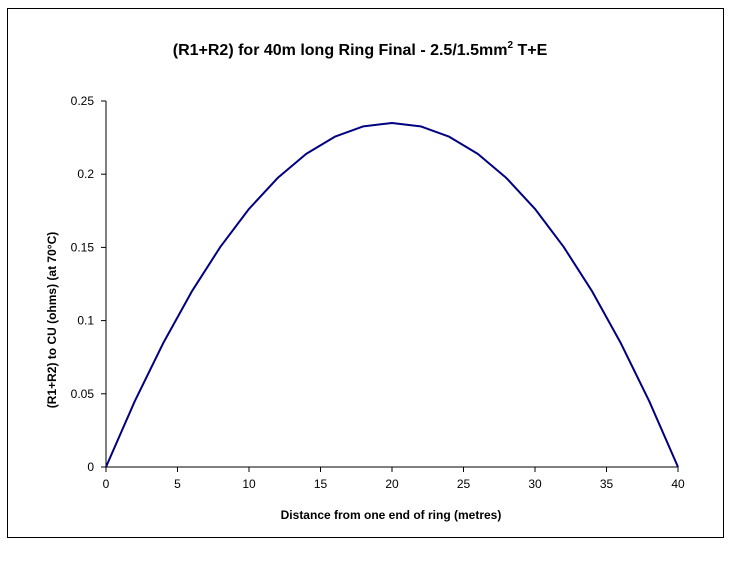 The height and width of the screenshot is (569, 738). I want to click on x-tick-label: 0, so click(106, 484).